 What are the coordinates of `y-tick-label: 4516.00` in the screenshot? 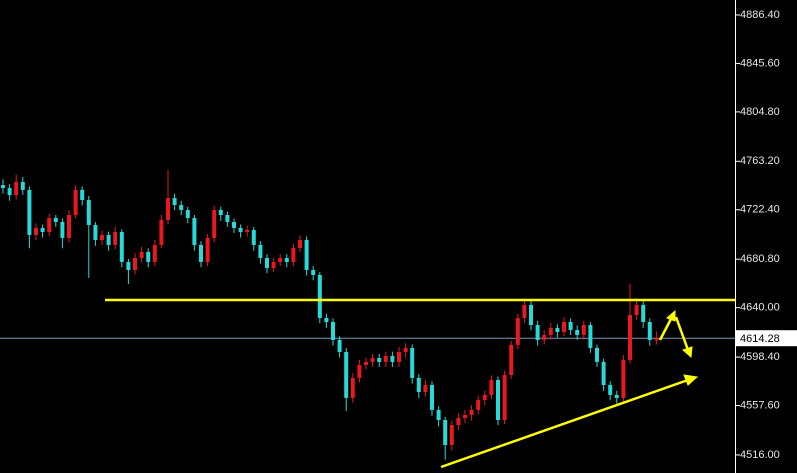 It's located at (760, 455).